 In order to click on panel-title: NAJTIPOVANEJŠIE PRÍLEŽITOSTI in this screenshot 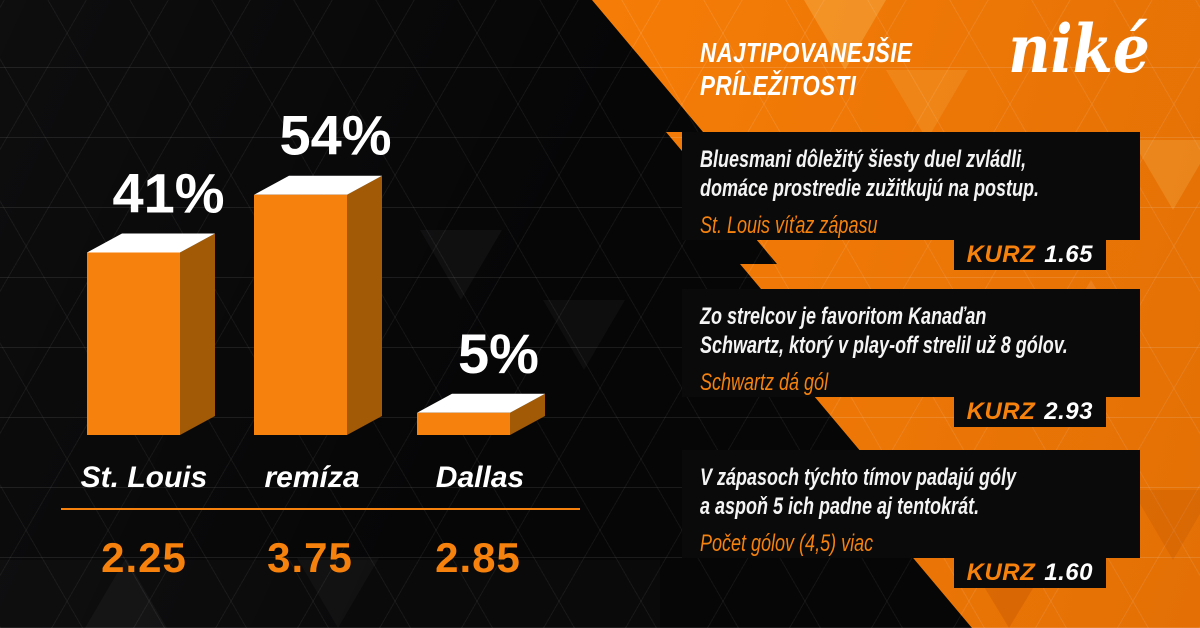, I will do `click(806, 69)`.